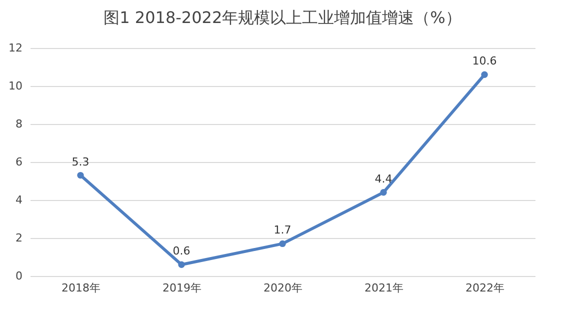 This screenshot has height=323, width=584. Describe the element at coordinates (384, 288) in the screenshot. I see `x-tick-label: 2021年` at that location.